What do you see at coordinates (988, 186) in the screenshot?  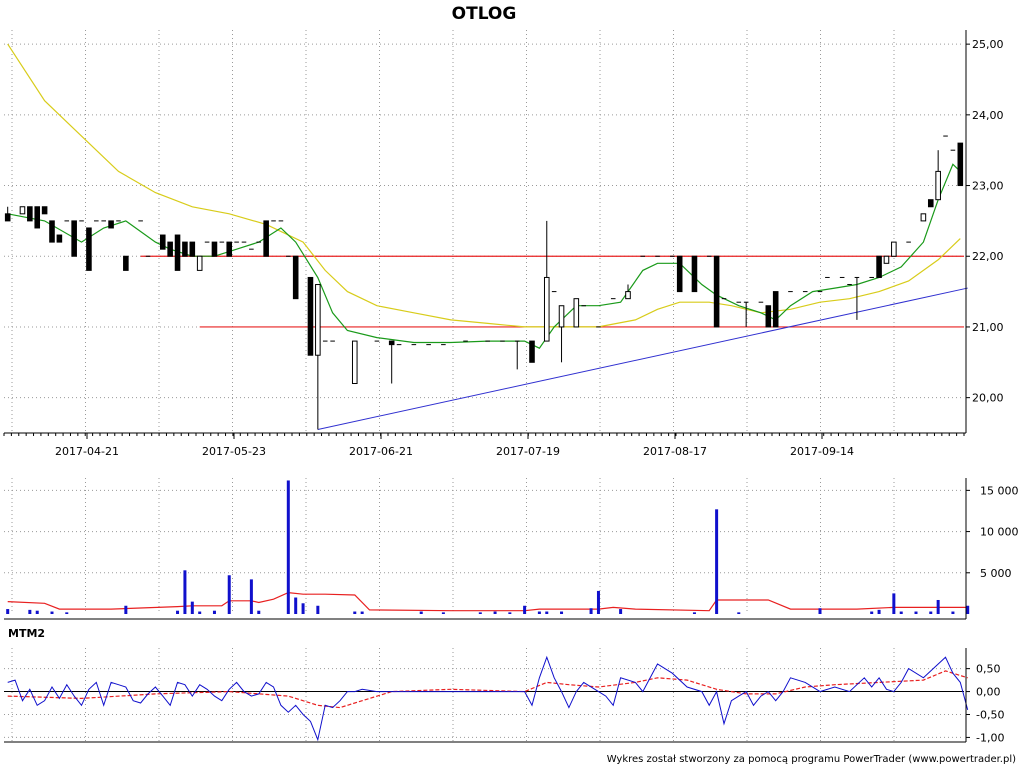 I see `price-y-tick-label: 23,00` at bounding box center [988, 186].